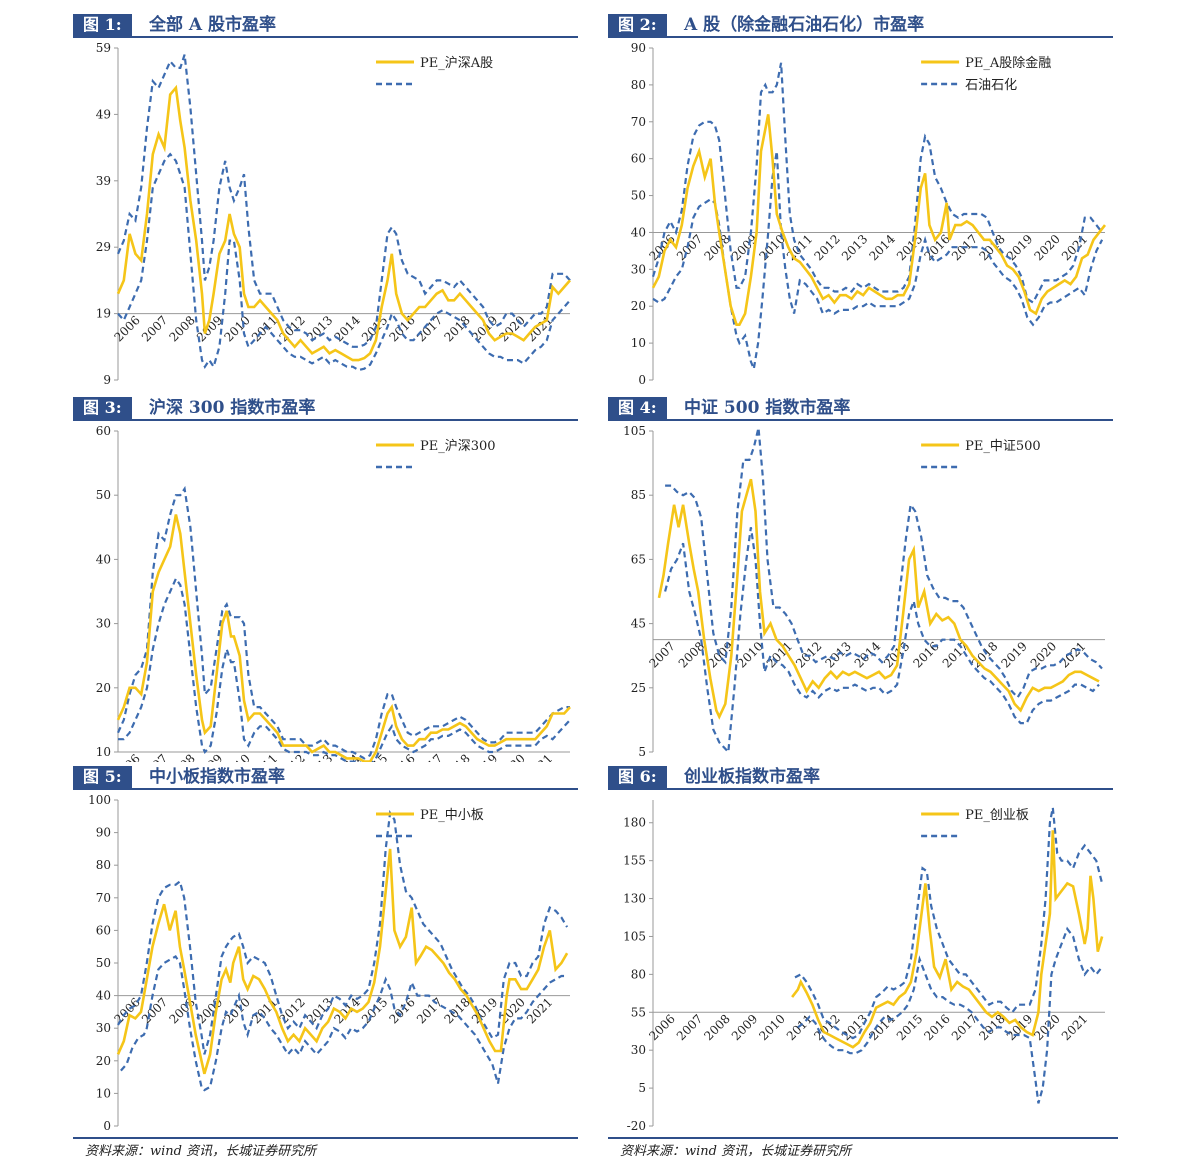 This screenshot has width=1191, height=1172. I want to click on y-tick-label: 39, so click(103, 181).